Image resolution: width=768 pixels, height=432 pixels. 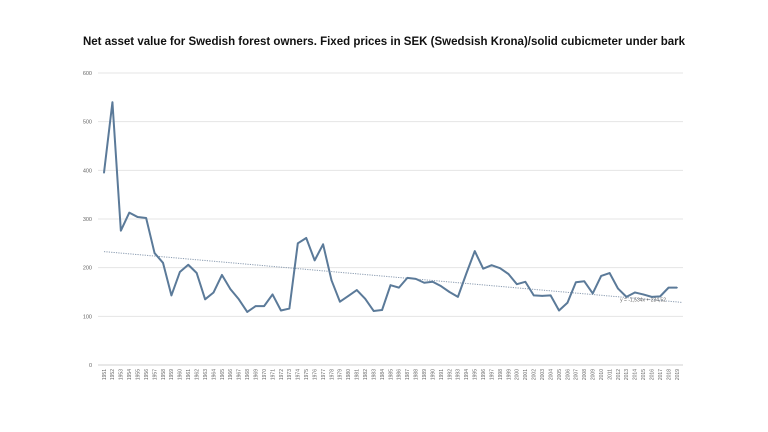 I want to click on x-tick-label: 1952, so click(x=113, y=374).